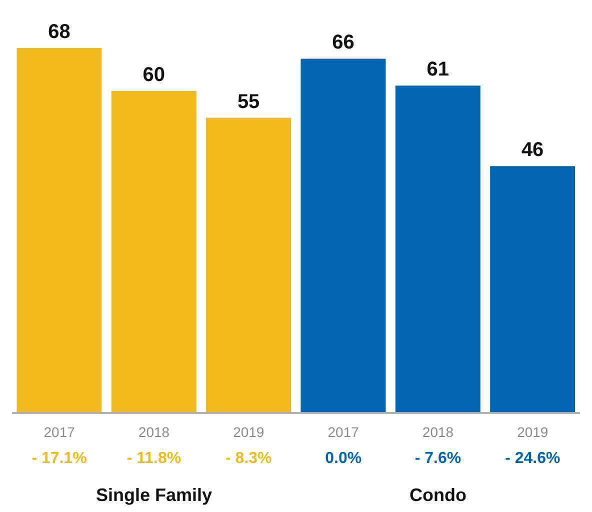 The width and height of the screenshot is (592, 512). What do you see at coordinates (438, 69) in the screenshot?
I see `data-label: 61` at bounding box center [438, 69].